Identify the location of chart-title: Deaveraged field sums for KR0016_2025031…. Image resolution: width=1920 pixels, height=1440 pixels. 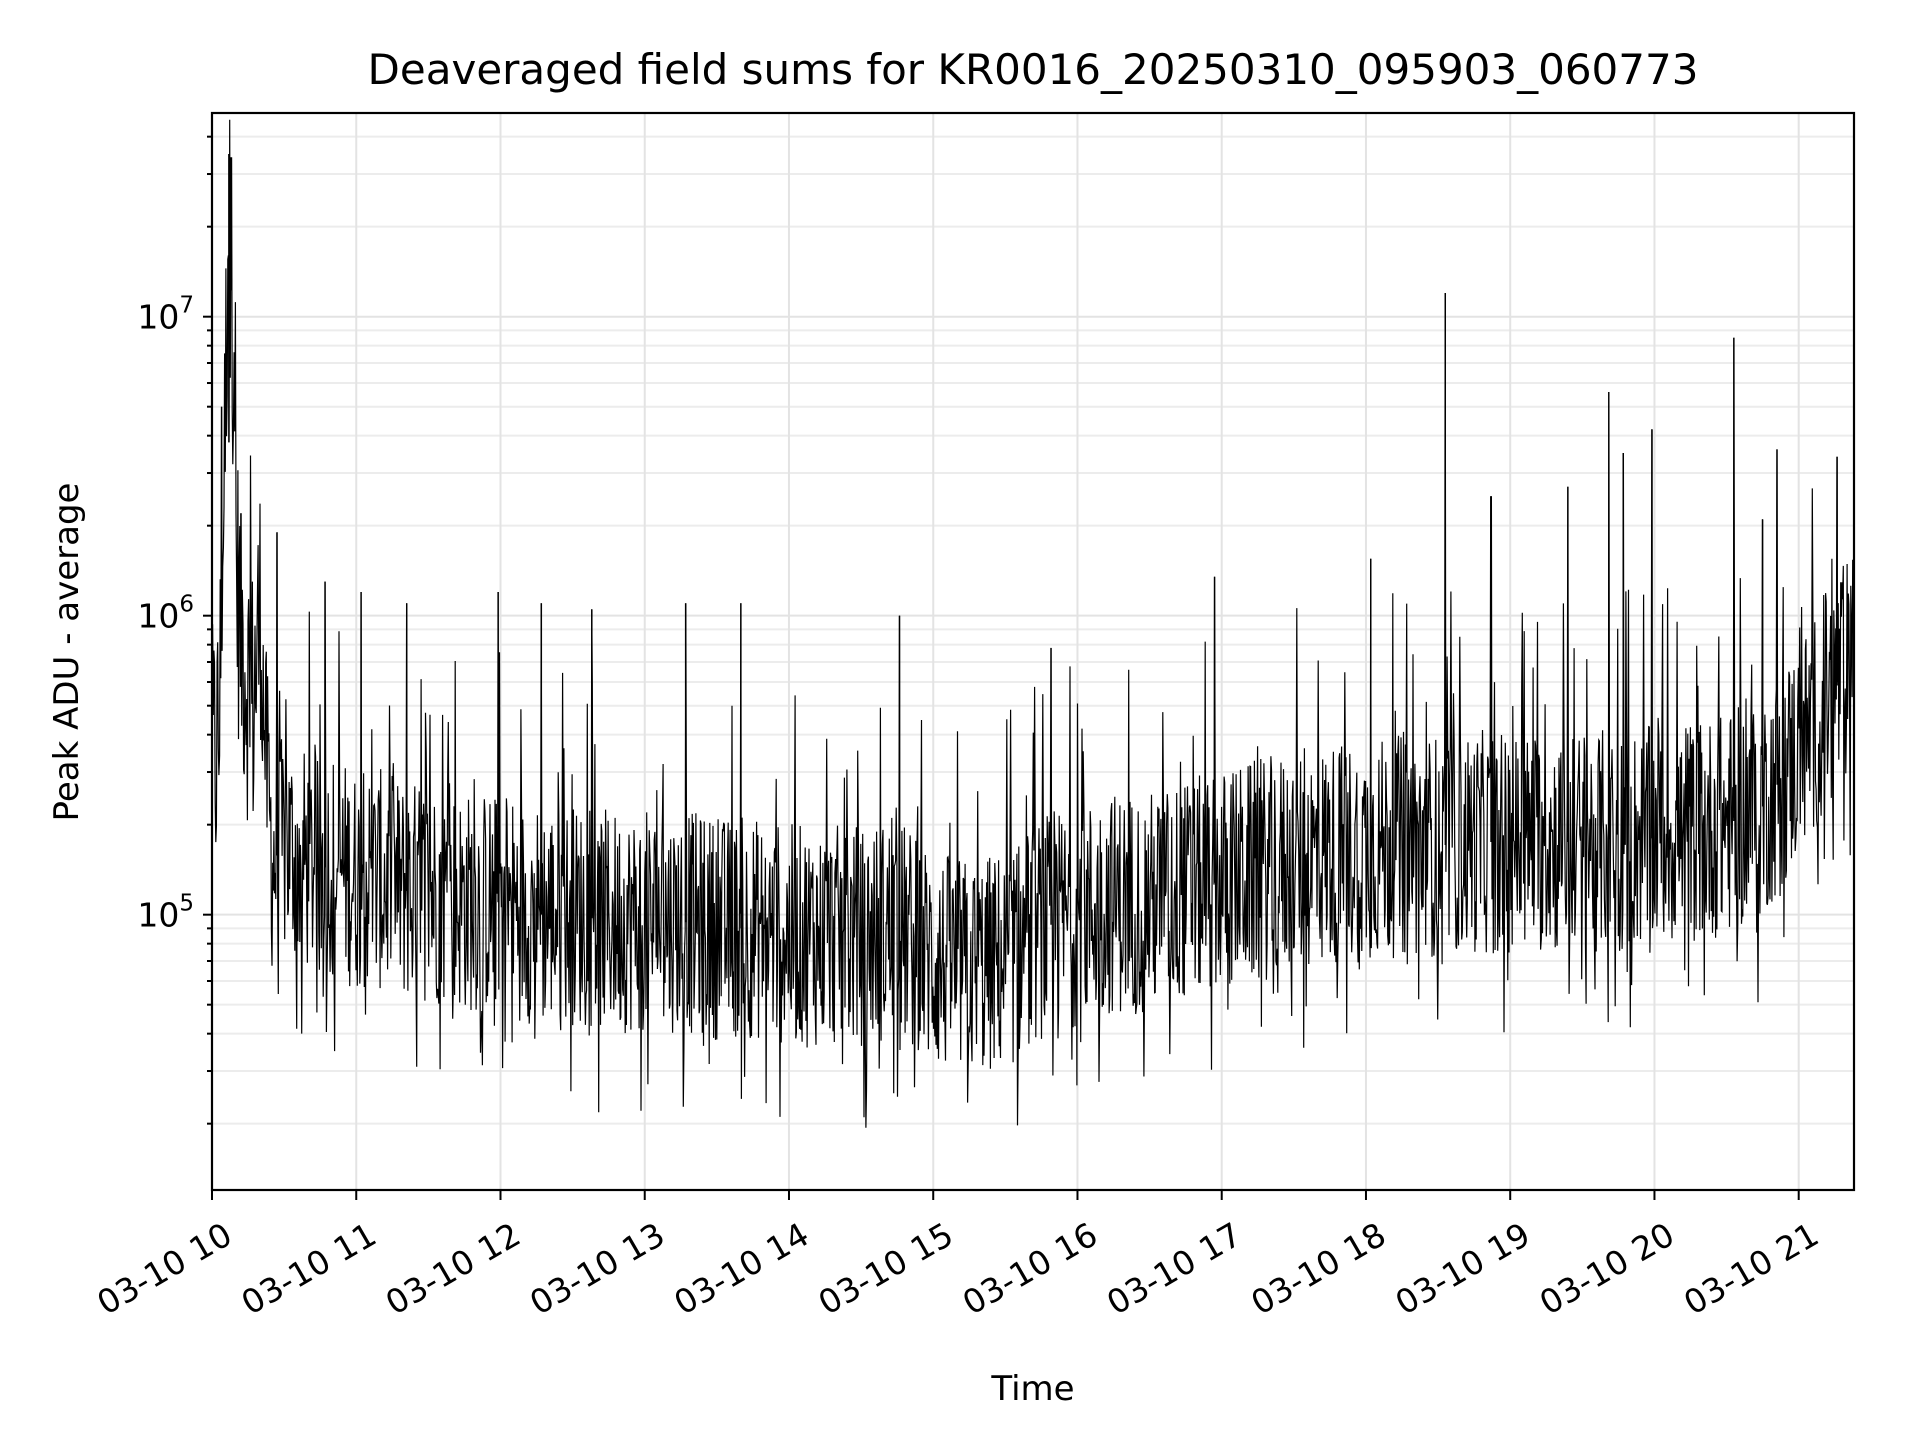
(1033, 69).